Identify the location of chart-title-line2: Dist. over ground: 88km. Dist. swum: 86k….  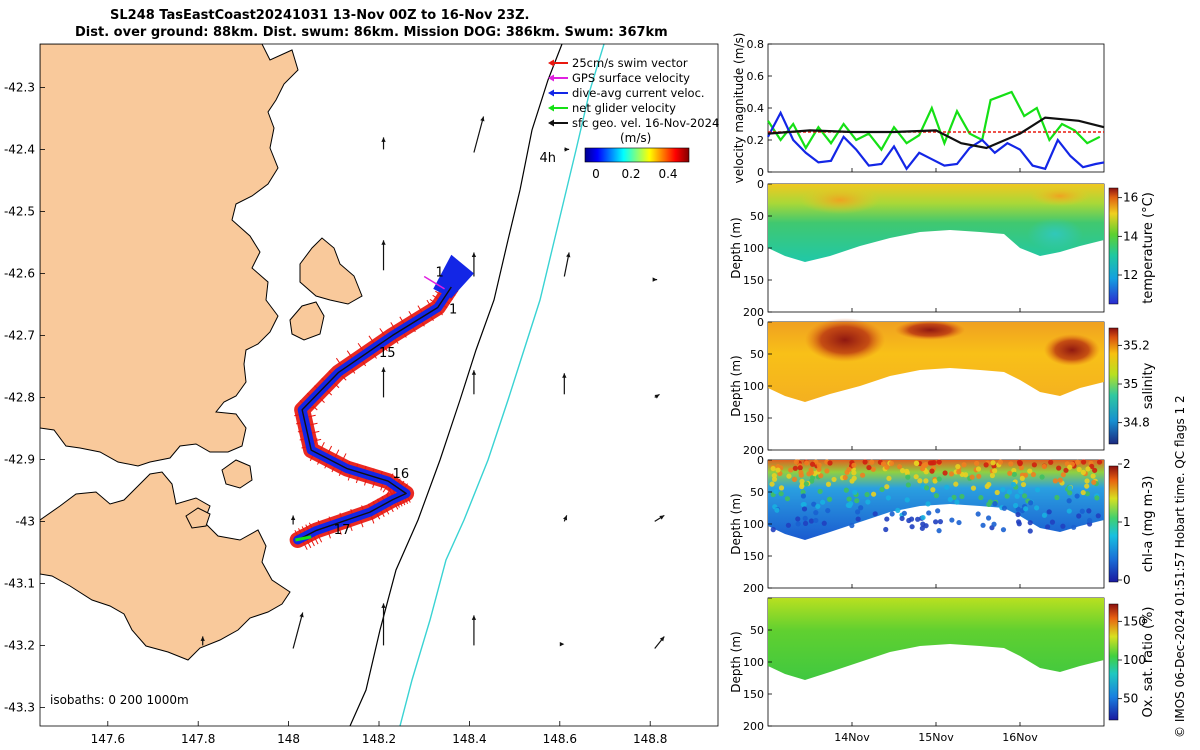
(371, 32).